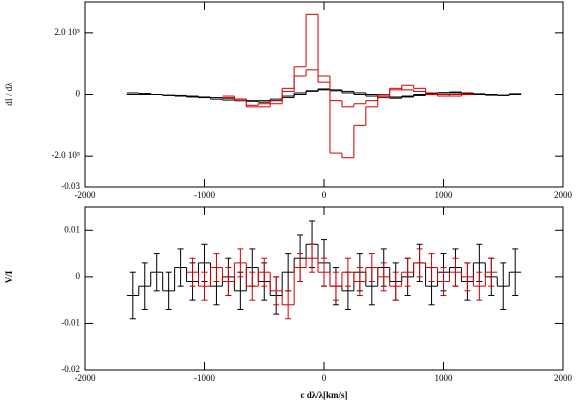  Describe the element at coordinates (65, 155) in the screenshot. I see `y-tick-label: -2.0 10⁵` at that location.